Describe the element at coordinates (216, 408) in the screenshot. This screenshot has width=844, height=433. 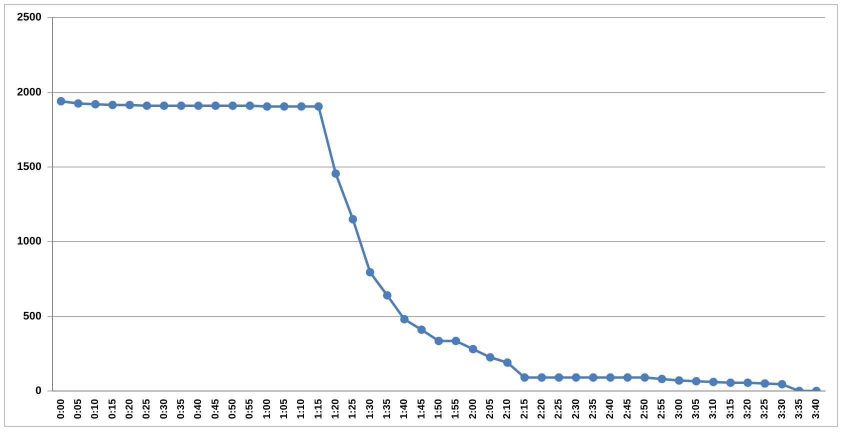
I see `x-tick-label: 0:45` at that location.